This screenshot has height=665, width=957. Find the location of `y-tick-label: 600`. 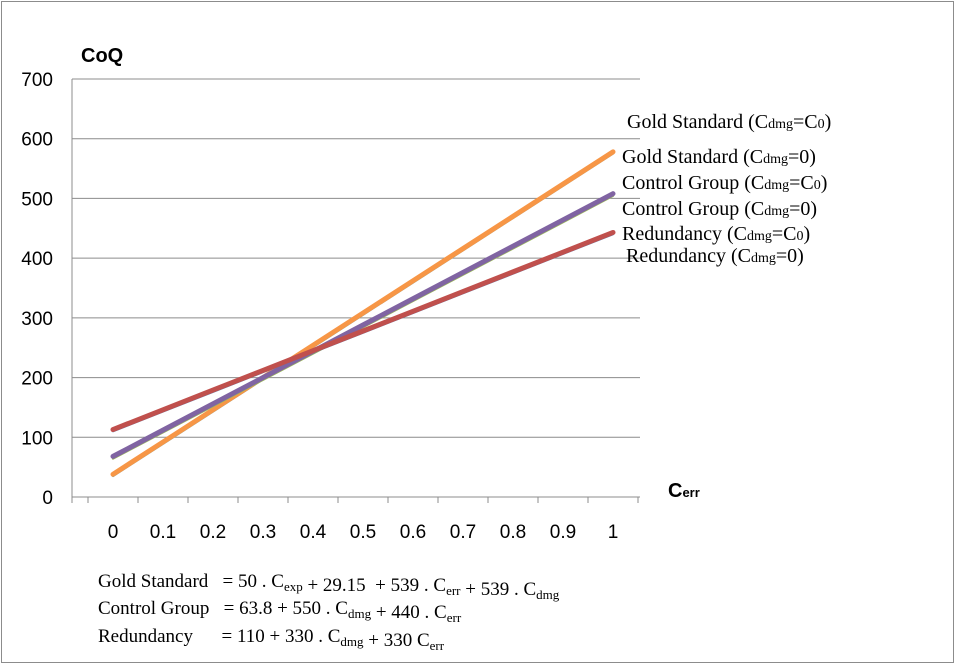

y-tick-label: 600 is located at coordinates (37, 140).